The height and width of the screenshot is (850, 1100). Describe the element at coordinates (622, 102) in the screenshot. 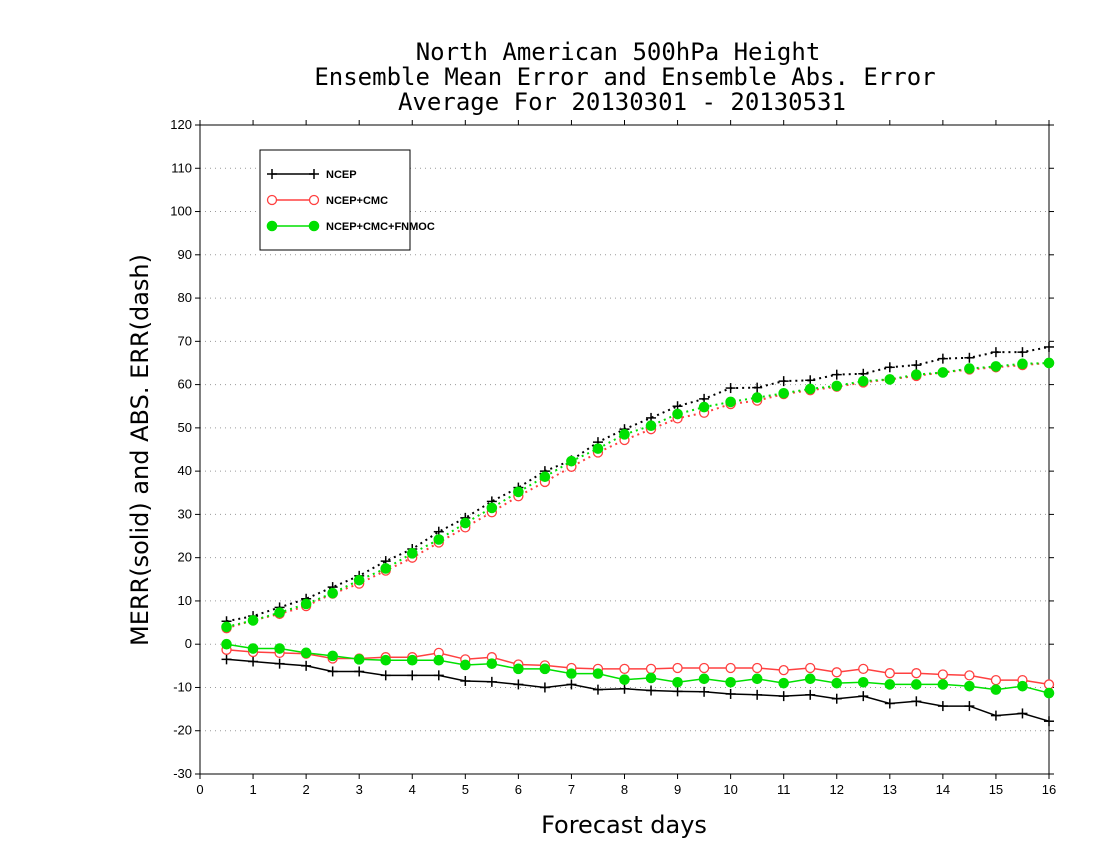

I see `title-line-3: Average For 20130301 - 20130531` at that location.